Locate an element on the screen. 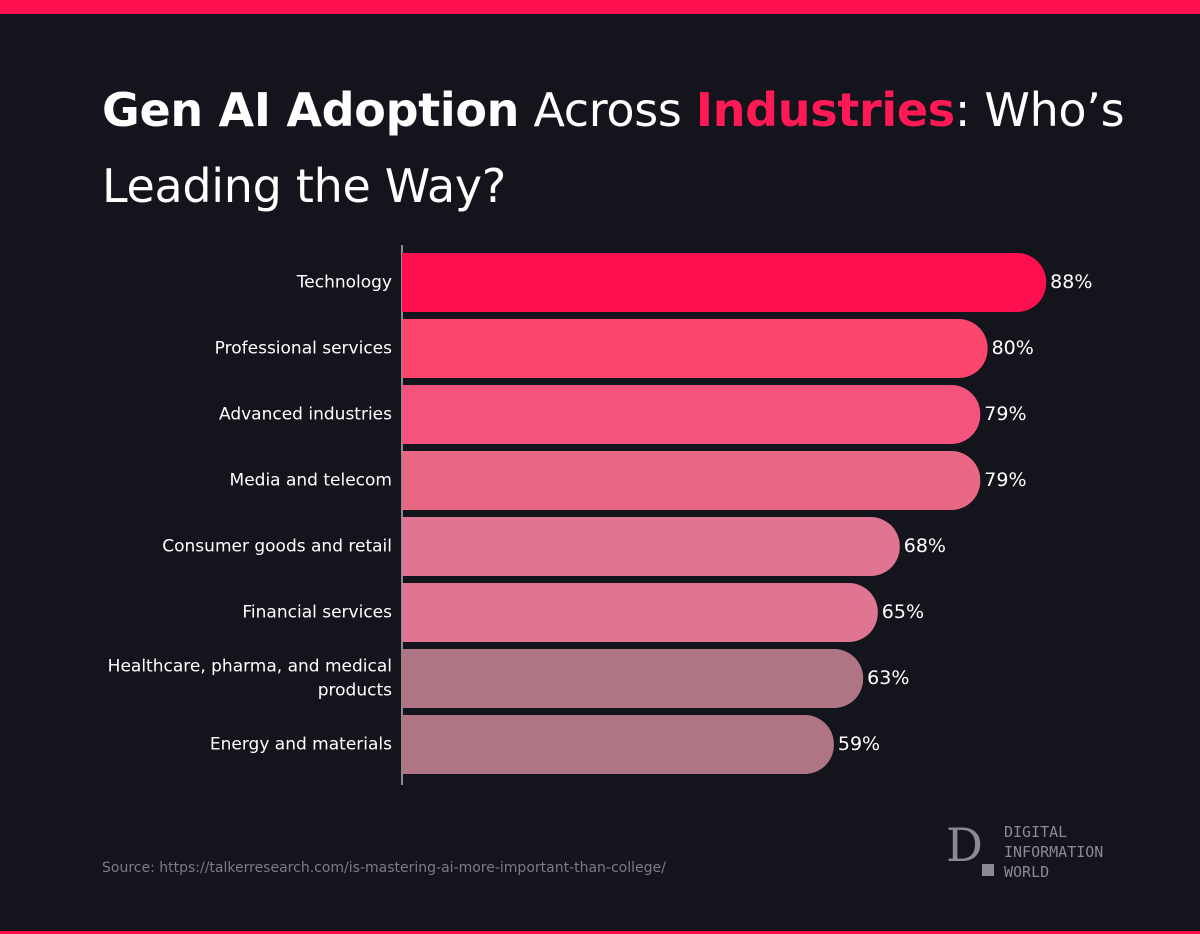 This screenshot has height=934, width=1200. category-label-6: Financial services is located at coordinates (317, 613).